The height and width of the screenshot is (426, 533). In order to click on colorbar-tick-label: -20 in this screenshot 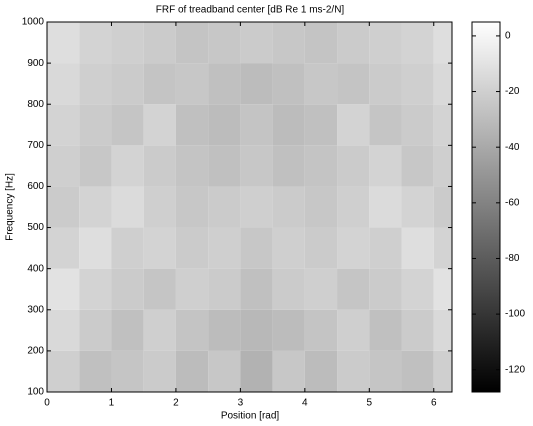, I will do `click(512, 91)`.